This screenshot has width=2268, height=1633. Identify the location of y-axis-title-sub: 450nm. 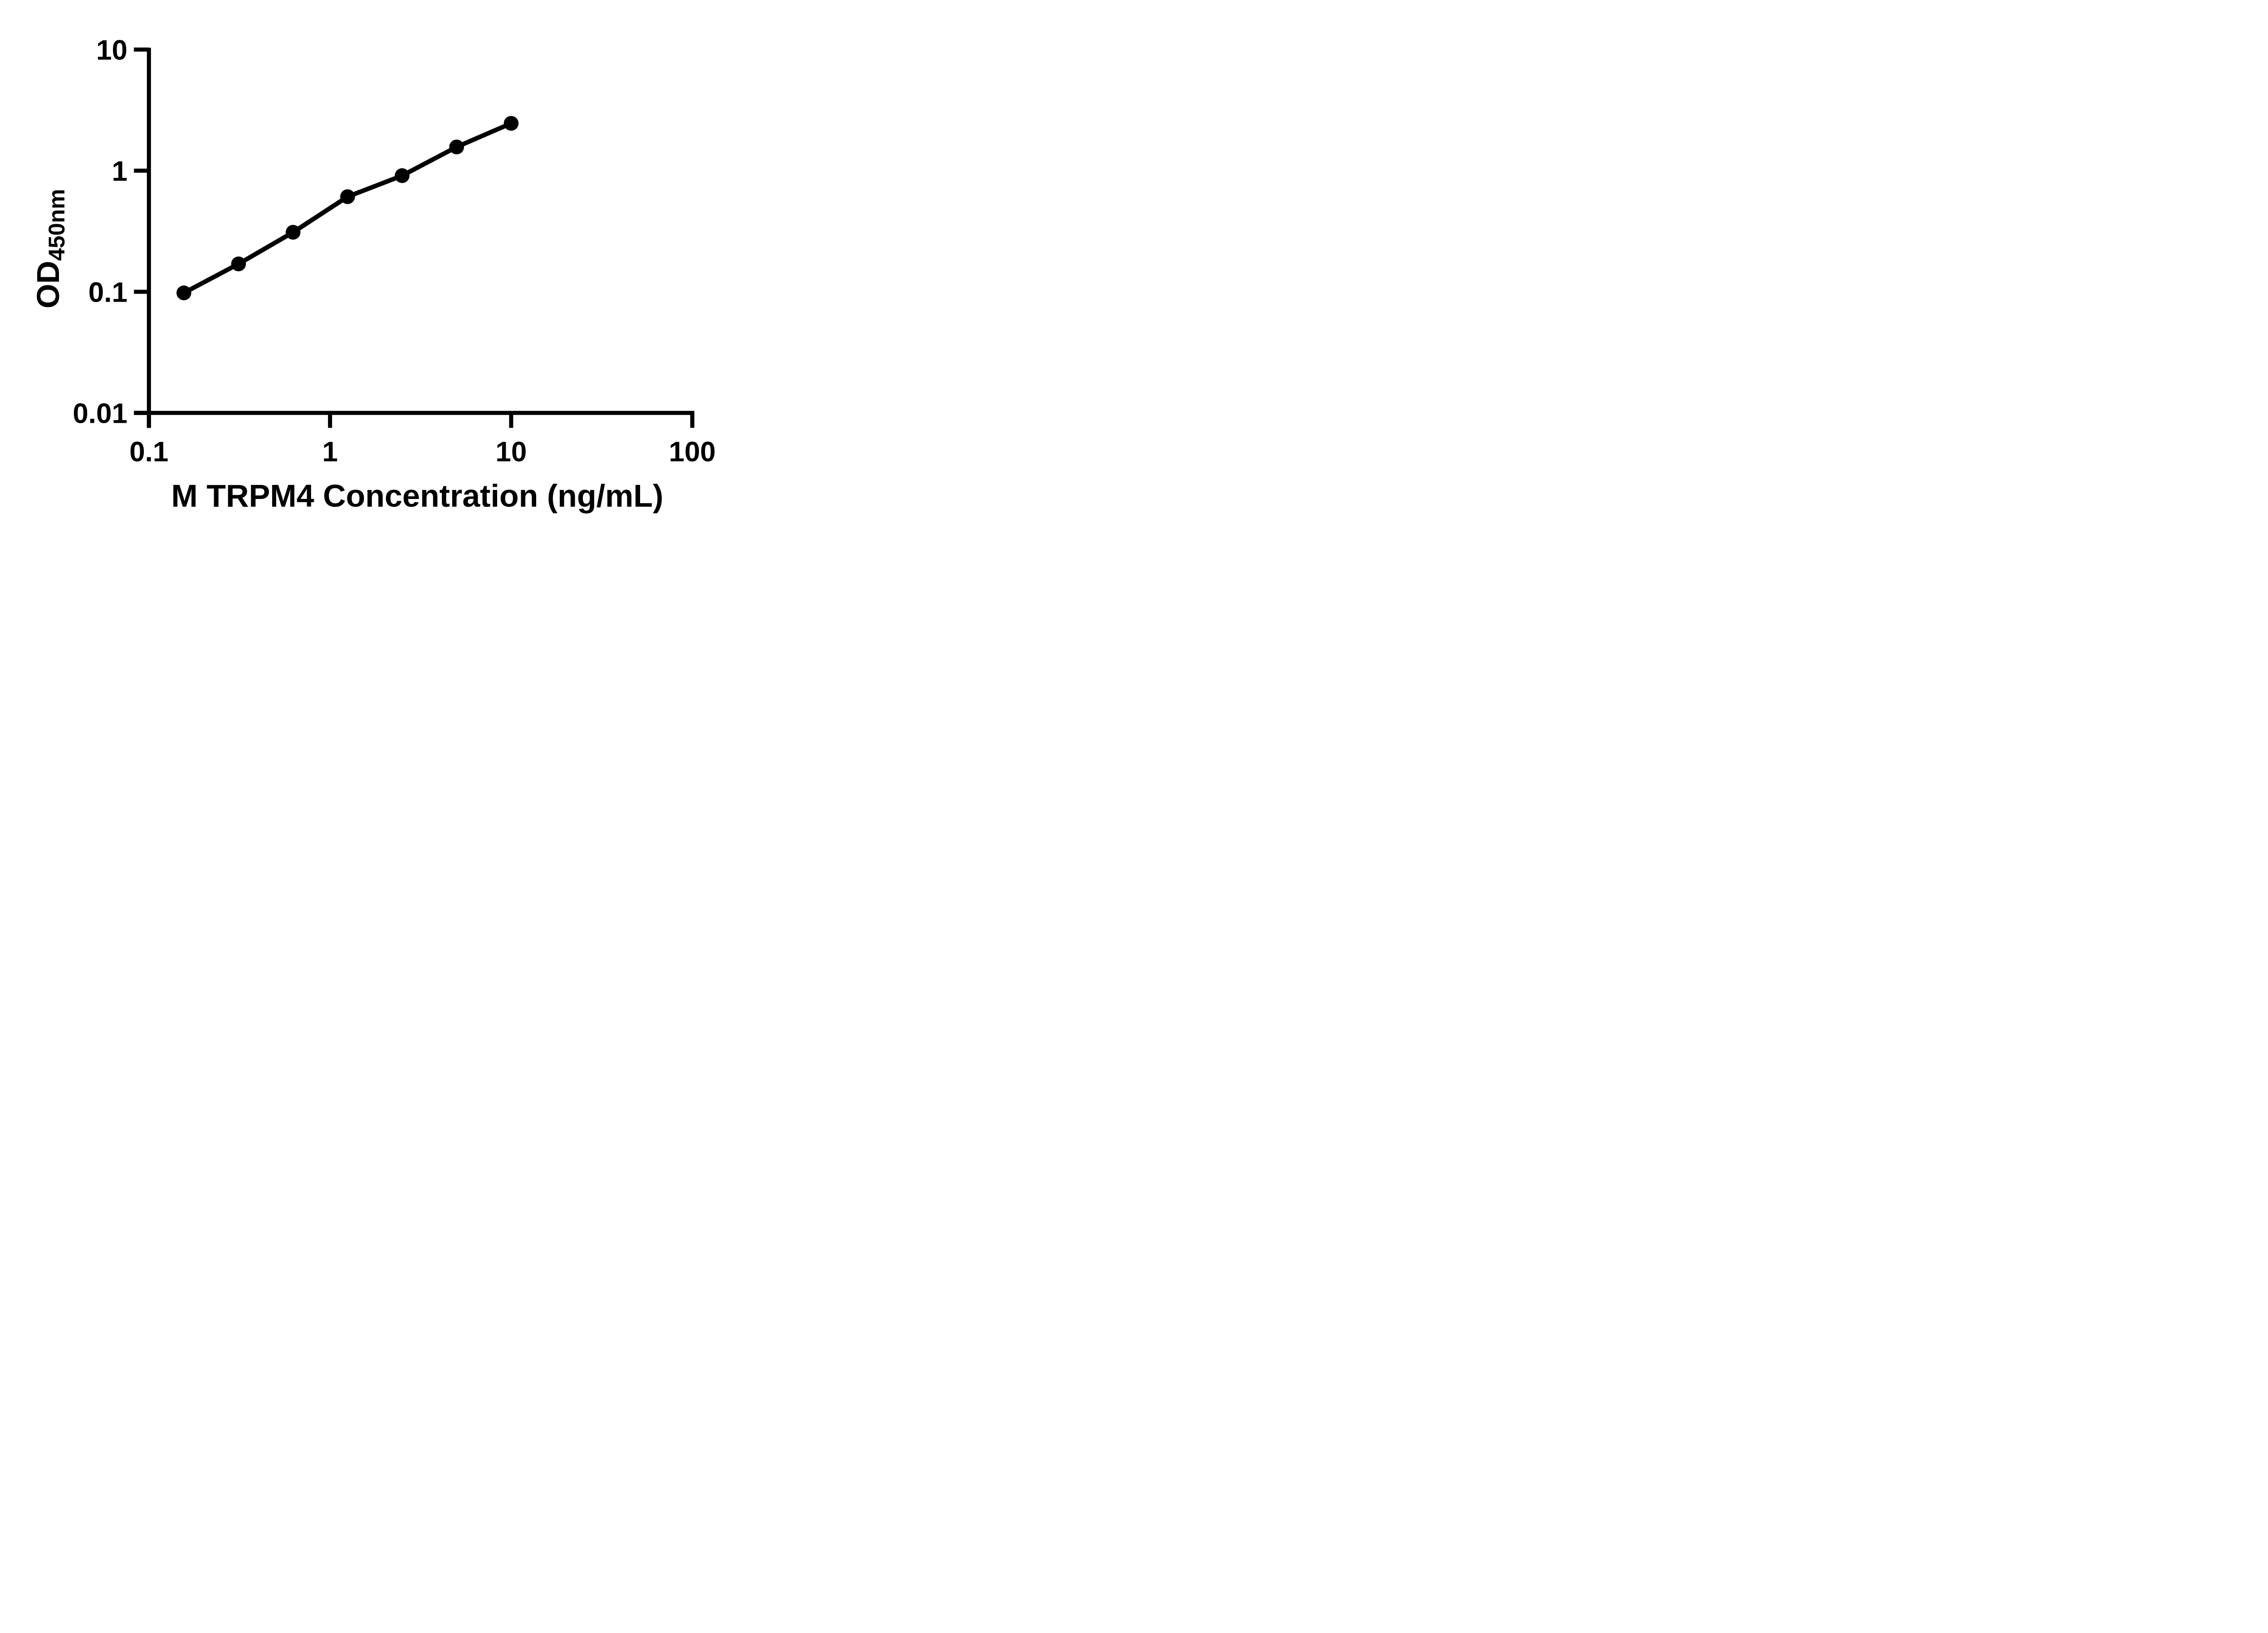
(57, 225).